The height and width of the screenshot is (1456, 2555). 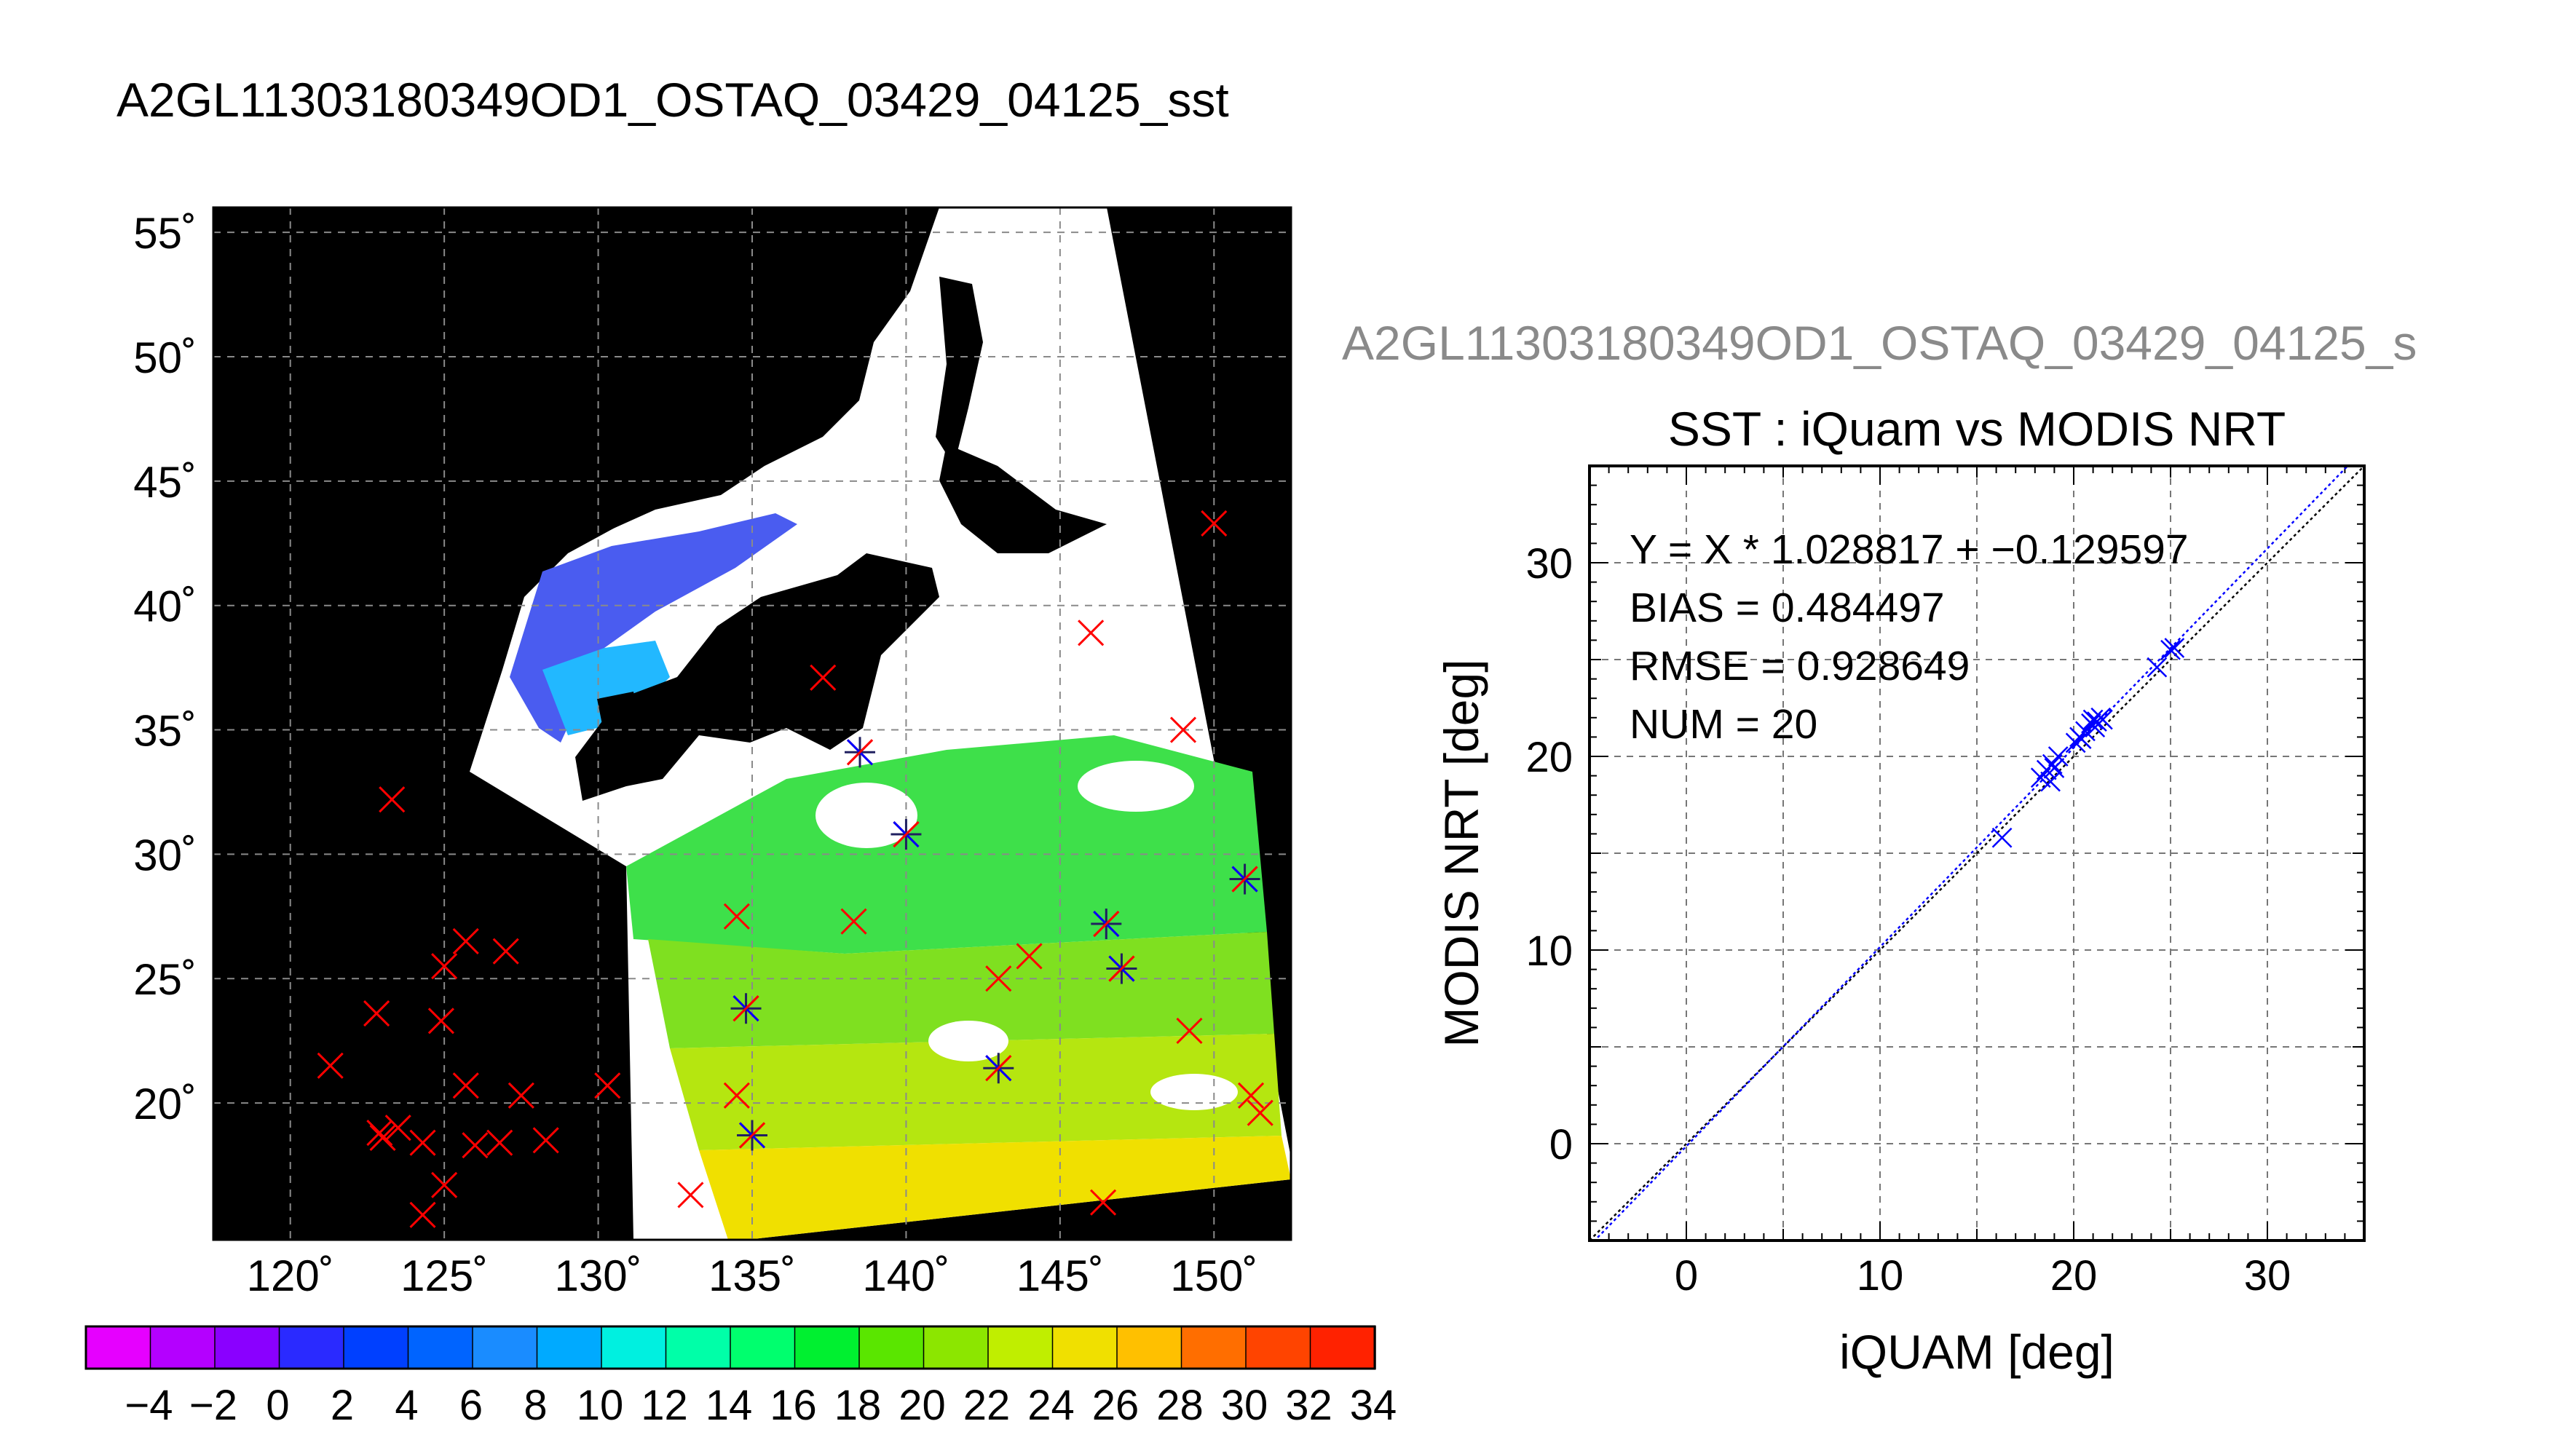 I want to click on land-sakhalin, so click(x=959, y=371).